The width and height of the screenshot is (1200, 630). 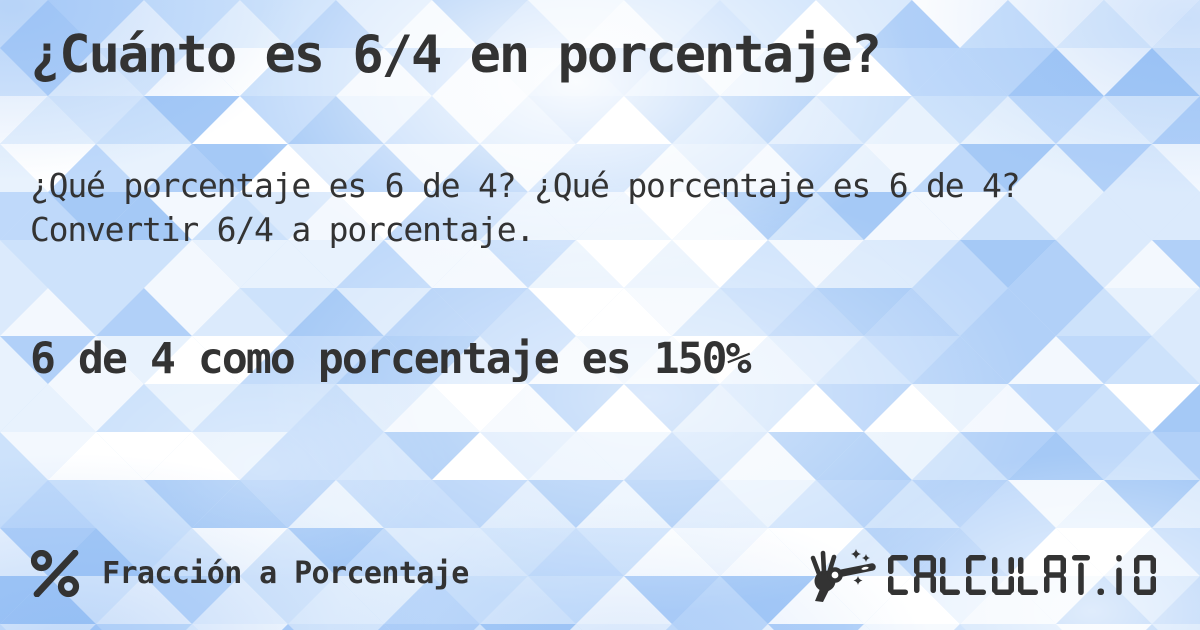 I want to click on category-badge: Fracción a Porcentaje, so click(x=249, y=573).